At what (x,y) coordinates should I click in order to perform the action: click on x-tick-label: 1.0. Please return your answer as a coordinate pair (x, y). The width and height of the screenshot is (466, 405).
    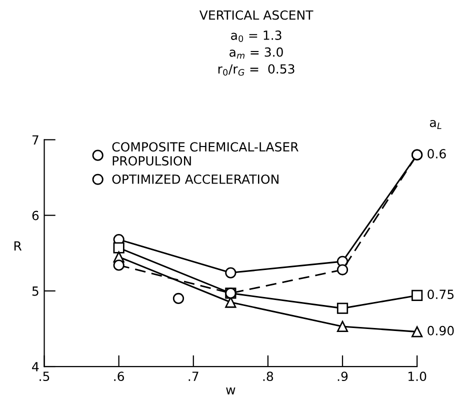
    Looking at the image, I should click on (417, 377).